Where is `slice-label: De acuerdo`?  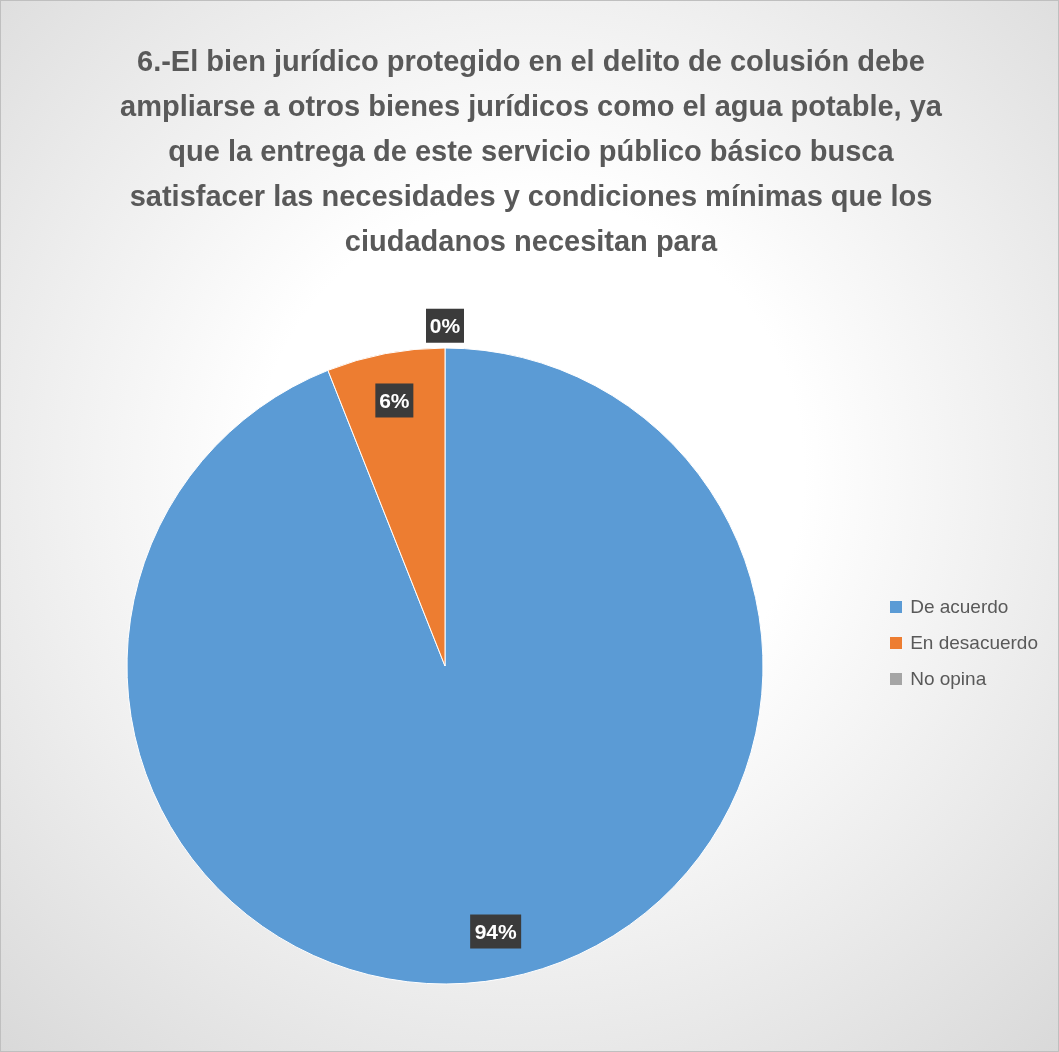
slice-label: De acuerdo is located at coordinates (959, 607).